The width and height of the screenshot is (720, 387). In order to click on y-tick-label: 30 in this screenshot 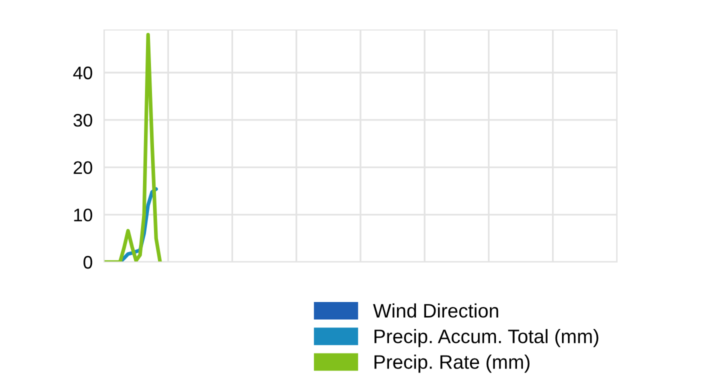, I will do `click(82, 120)`.